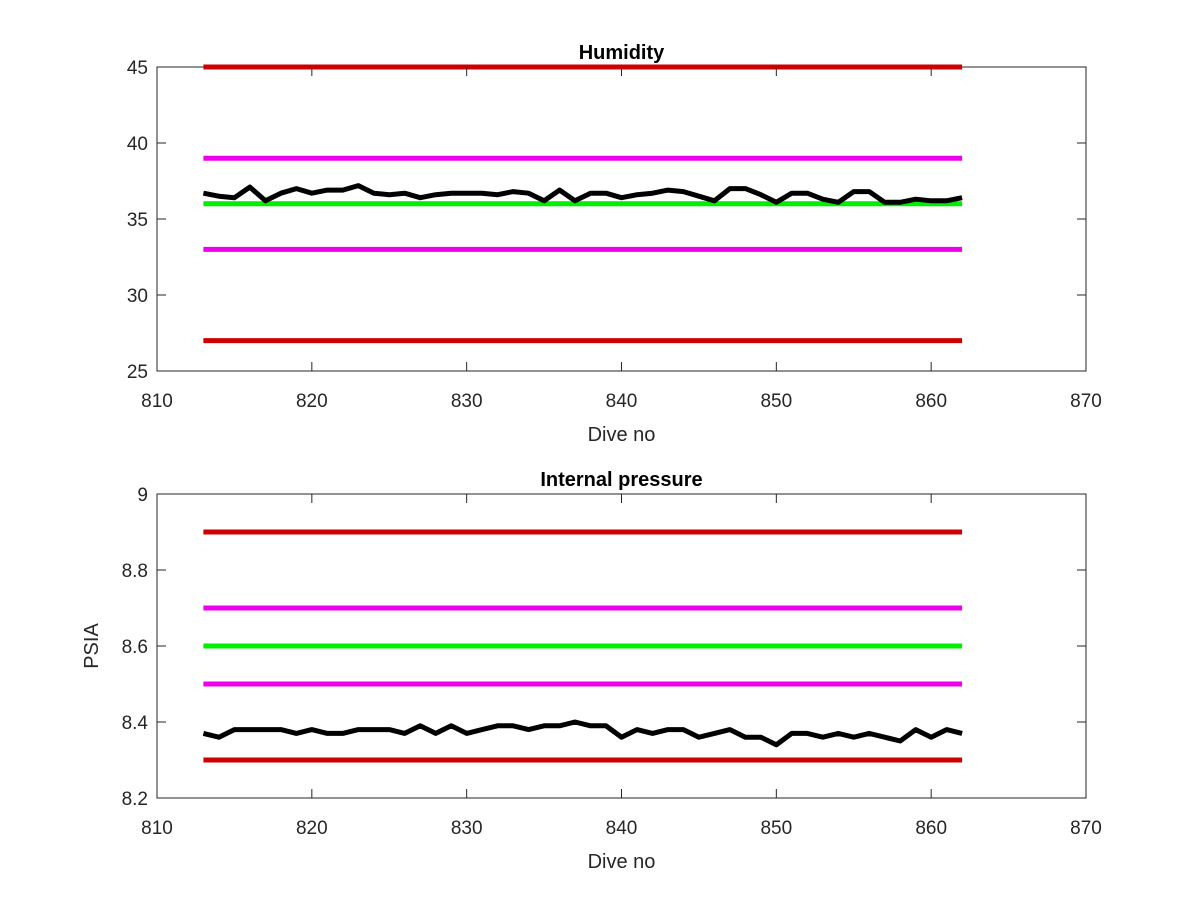  Describe the element at coordinates (622, 53) in the screenshot. I see `chart-title-0: Humidity` at that location.